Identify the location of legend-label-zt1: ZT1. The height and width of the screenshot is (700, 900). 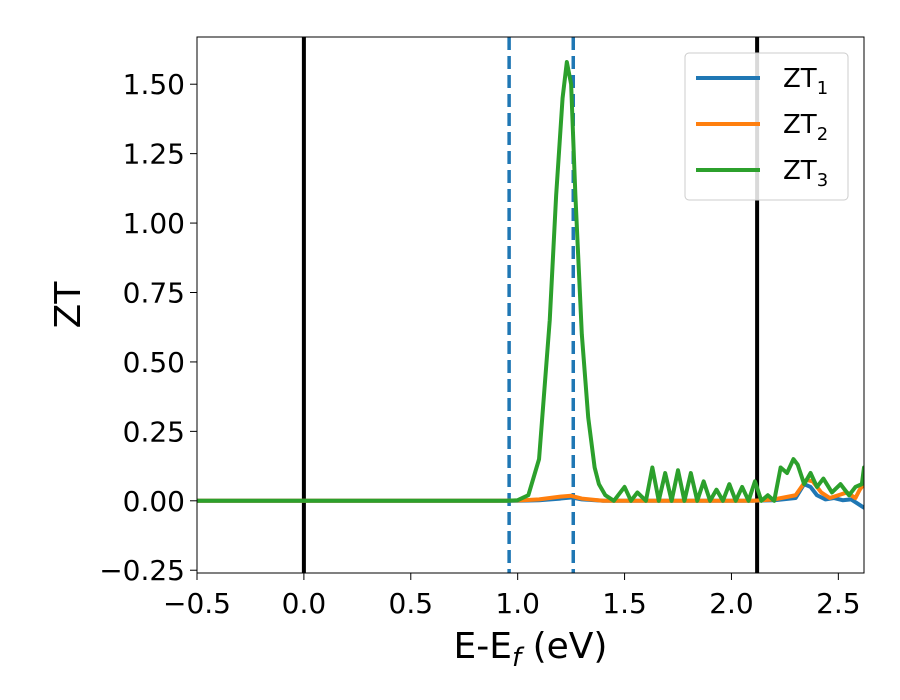
(805, 81).